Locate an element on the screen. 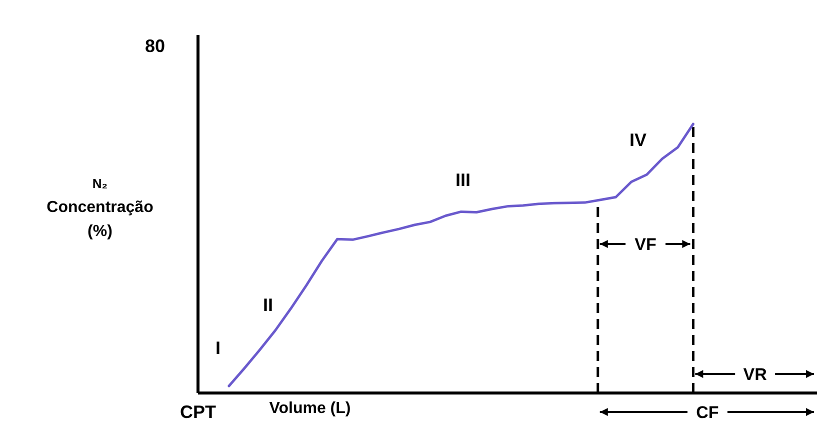 The height and width of the screenshot is (425, 817). y-axis-title: N₂ Concentração (%) is located at coordinates (100, 208).